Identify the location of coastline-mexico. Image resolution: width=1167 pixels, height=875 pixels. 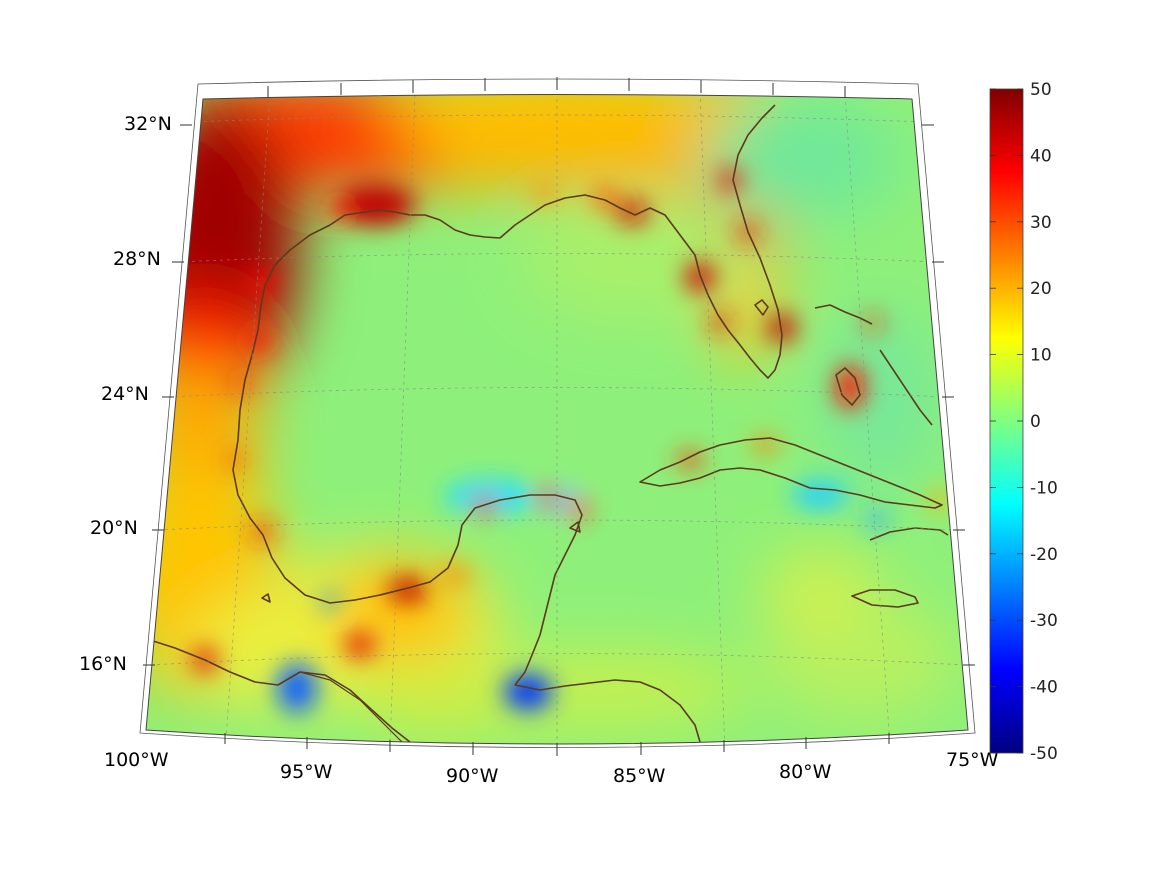
(407, 577).